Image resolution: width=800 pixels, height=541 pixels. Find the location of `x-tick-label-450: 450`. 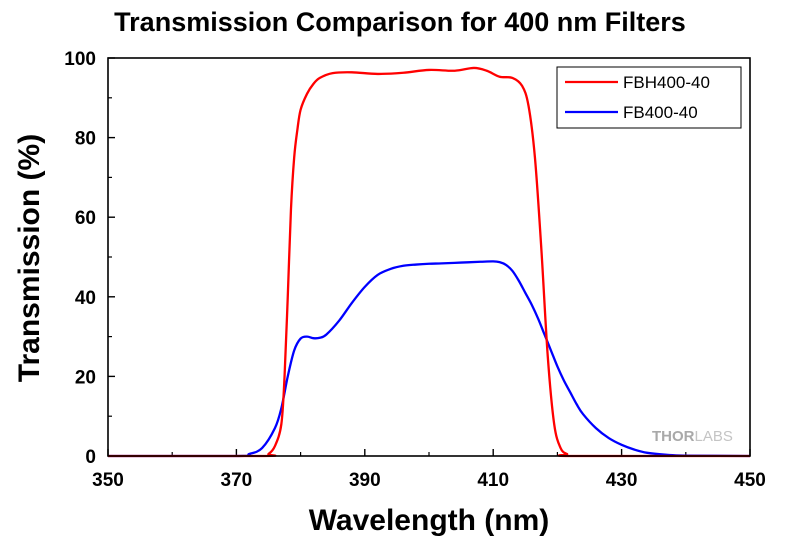

x-tick-label-450: 450 is located at coordinates (750, 480).